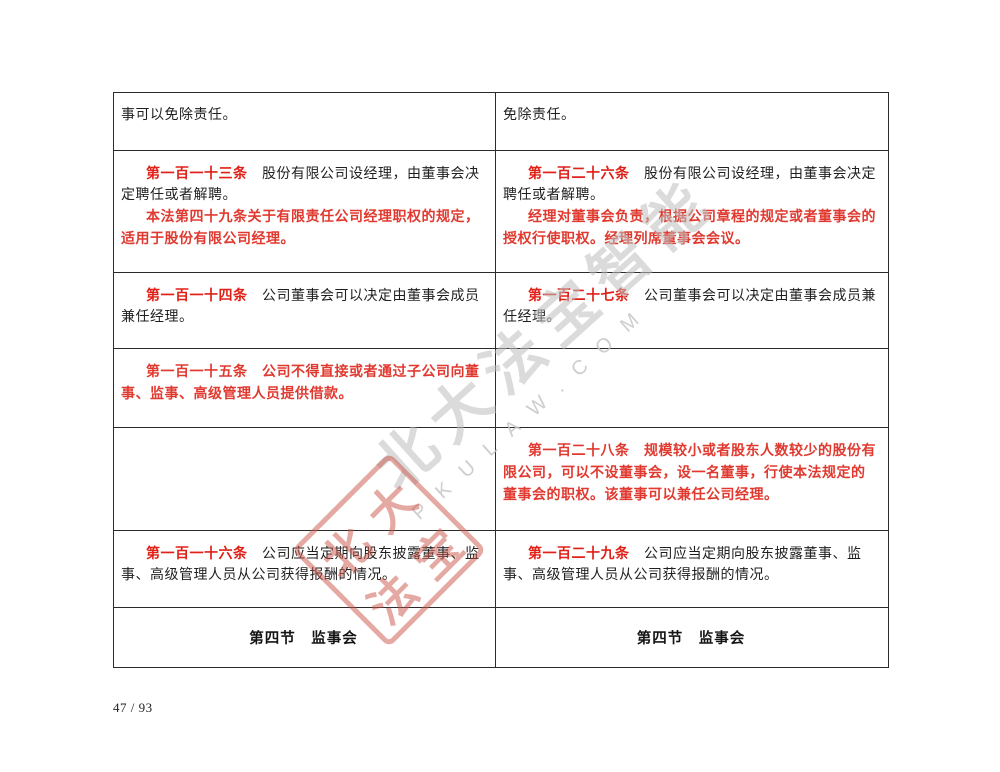  What do you see at coordinates (579, 553) in the screenshot?
I see `article-number: 第一百二十九条` at bounding box center [579, 553].